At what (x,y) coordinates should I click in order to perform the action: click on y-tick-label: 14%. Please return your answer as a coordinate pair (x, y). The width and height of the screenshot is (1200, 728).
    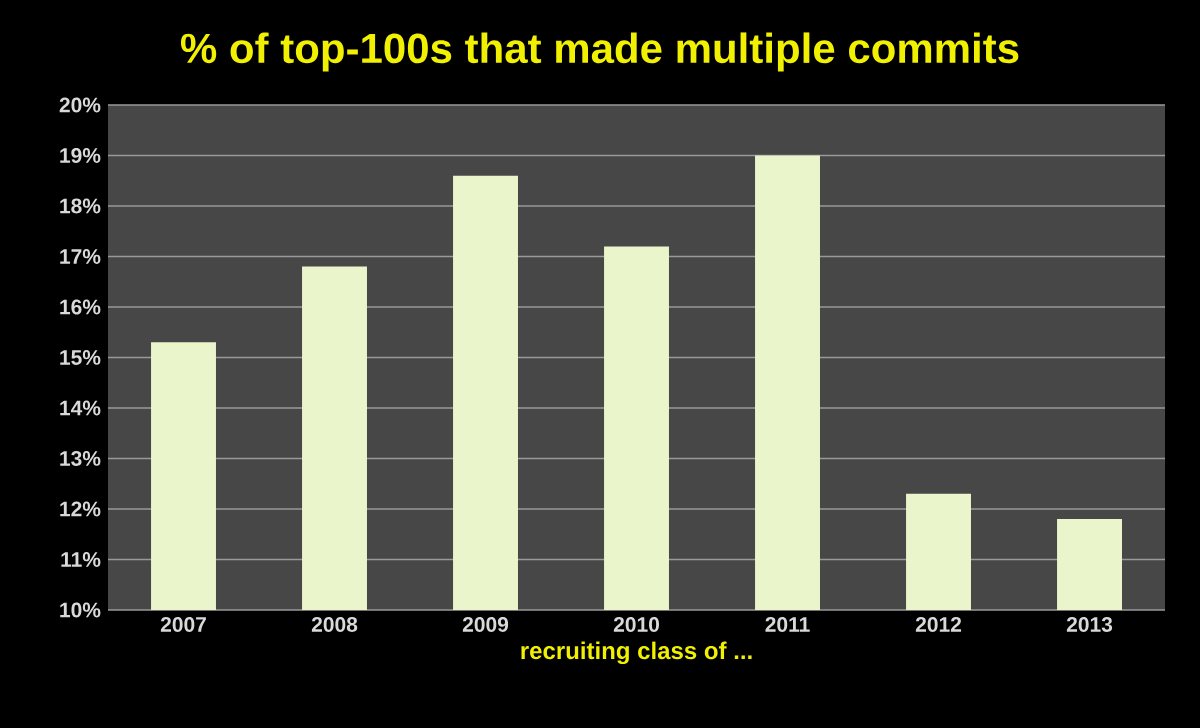
    Looking at the image, I should click on (80, 408).